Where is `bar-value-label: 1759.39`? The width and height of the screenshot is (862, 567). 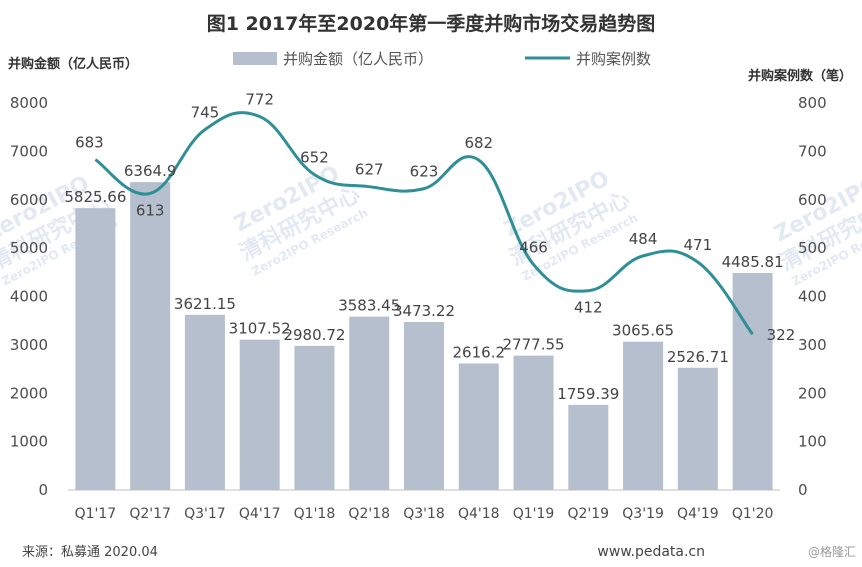
bar-value-label: 1759.39 is located at coordinates (588, 394).